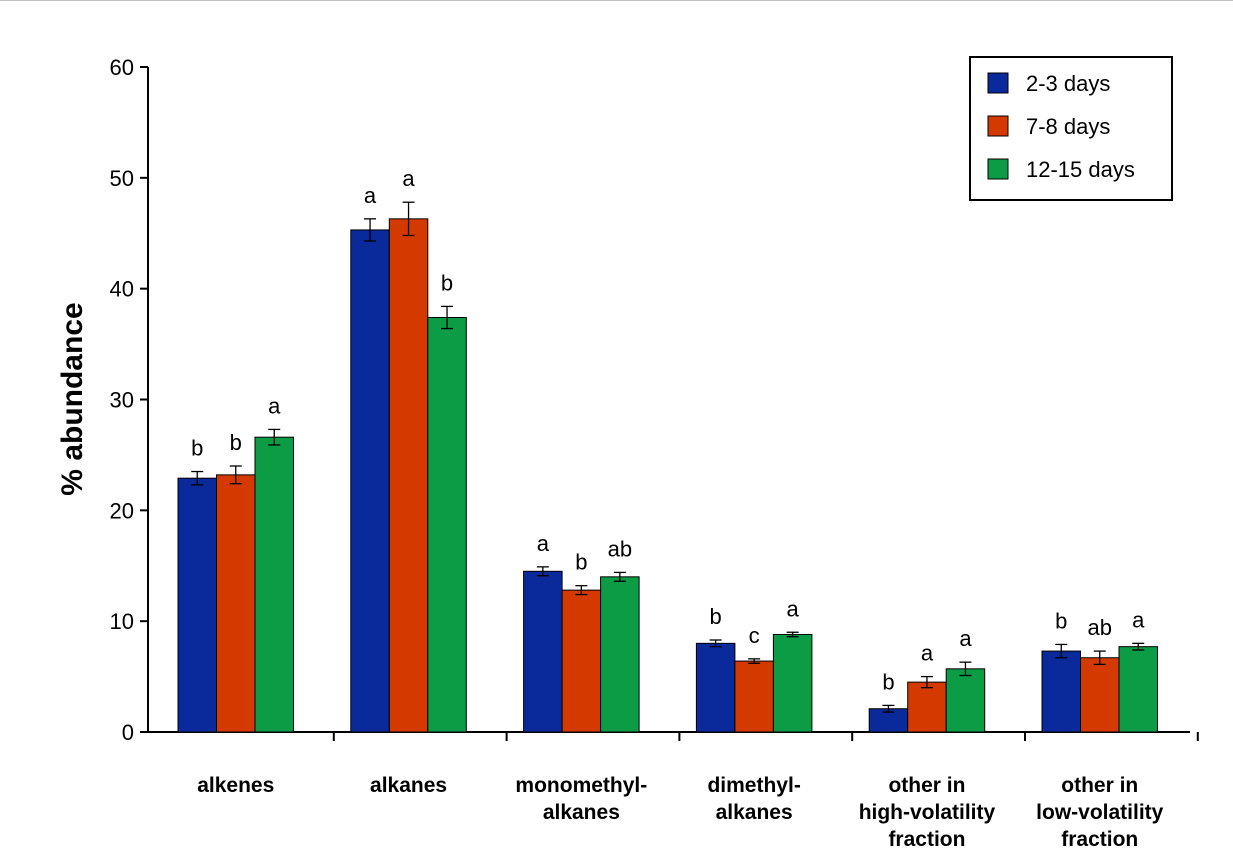 The width and height of the screenshot is (1233, 856). I want to click on legend-label: 12-15 days, so click(1080, 169).